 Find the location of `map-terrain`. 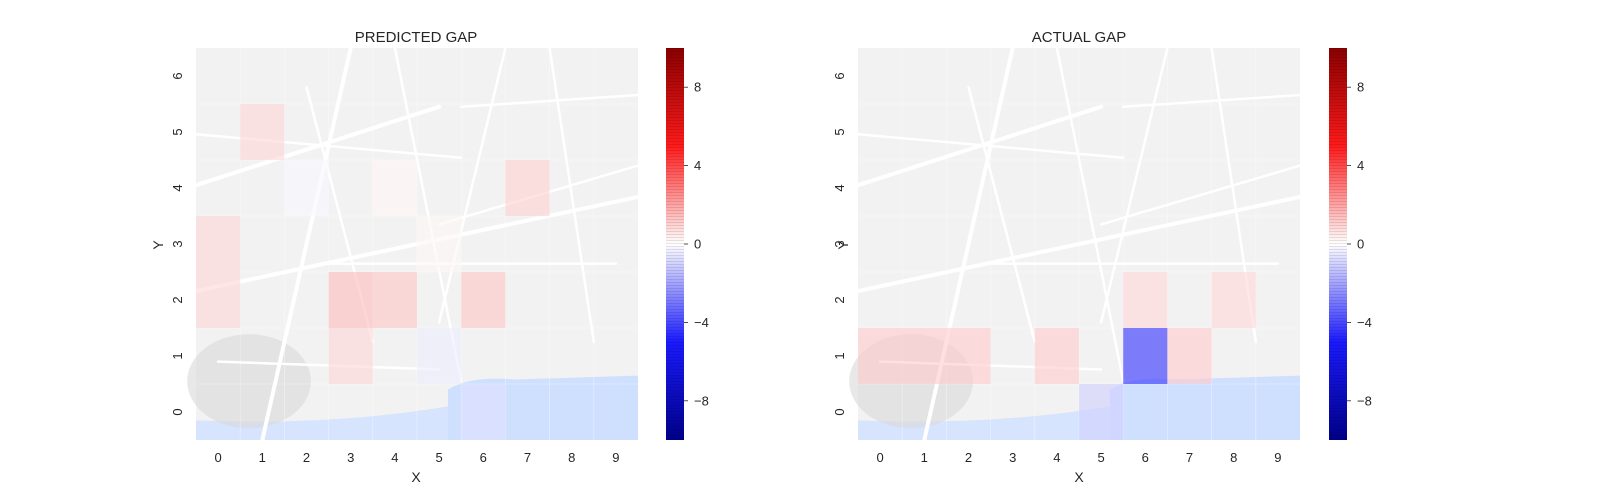

map-terrain is located at coordinates (249, 381).